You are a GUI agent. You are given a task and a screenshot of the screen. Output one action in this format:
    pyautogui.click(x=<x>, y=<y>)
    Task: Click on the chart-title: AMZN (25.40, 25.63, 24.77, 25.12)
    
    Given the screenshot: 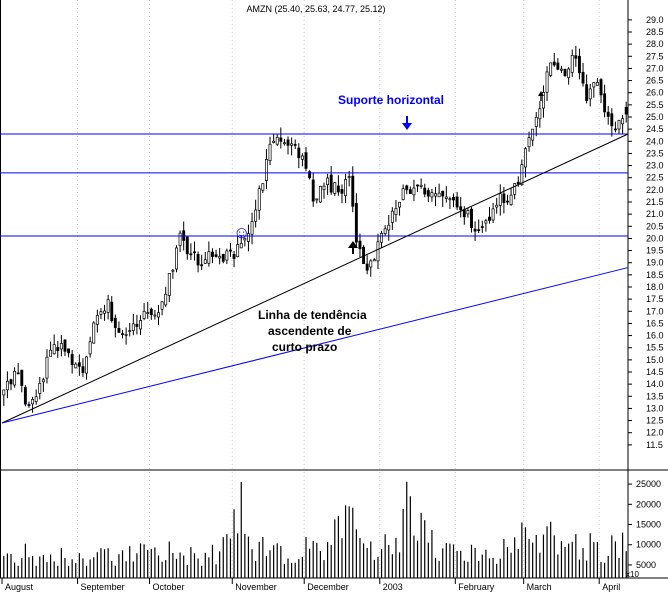 What is the action you would take?
    pyautogui.click(x=315, y=9)
    